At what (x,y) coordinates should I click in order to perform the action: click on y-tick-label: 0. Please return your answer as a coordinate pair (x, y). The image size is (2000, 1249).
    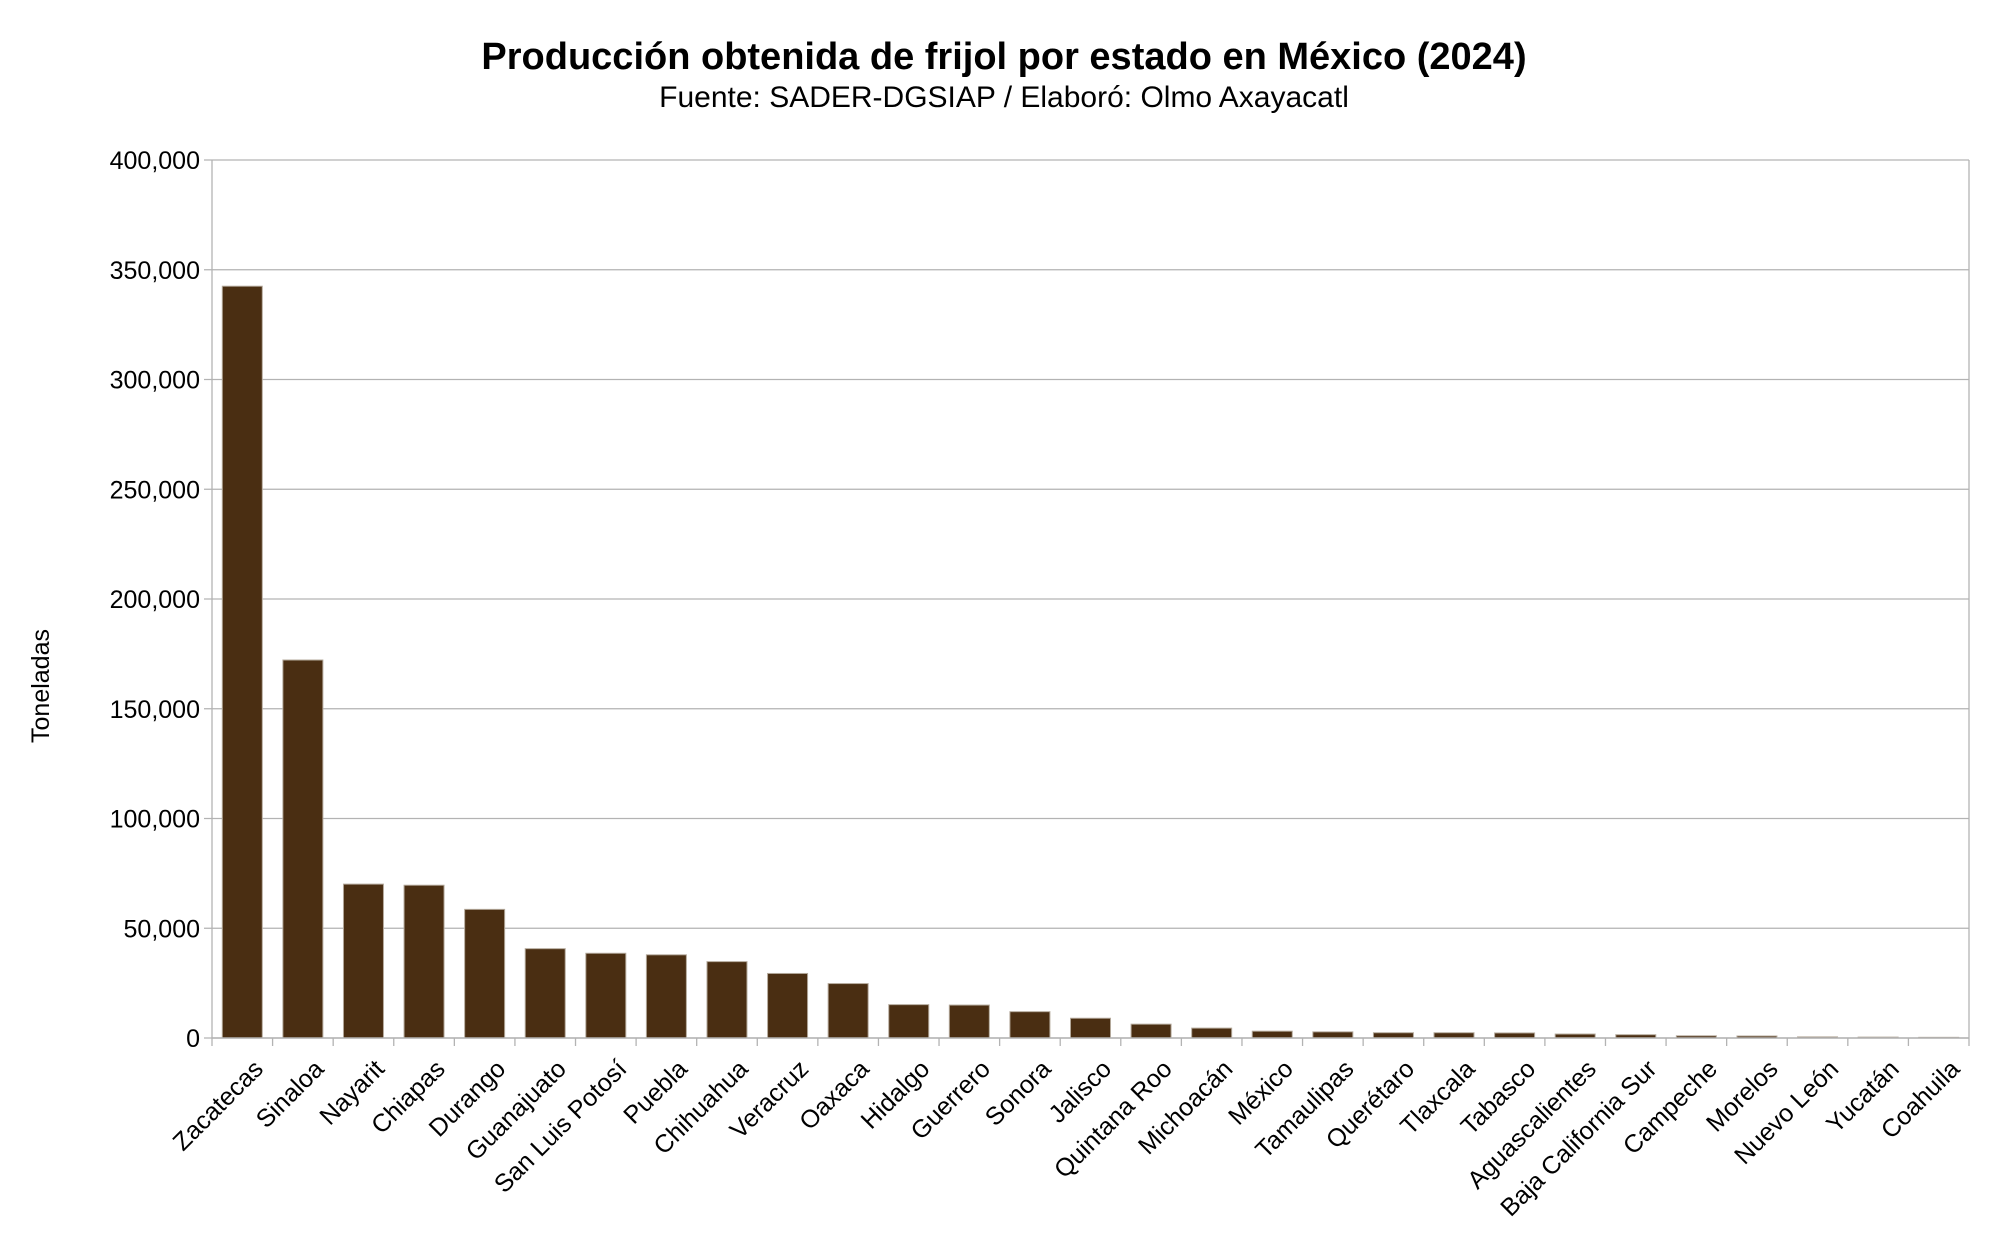
    Looking at the image, I should click on (193, 1039).